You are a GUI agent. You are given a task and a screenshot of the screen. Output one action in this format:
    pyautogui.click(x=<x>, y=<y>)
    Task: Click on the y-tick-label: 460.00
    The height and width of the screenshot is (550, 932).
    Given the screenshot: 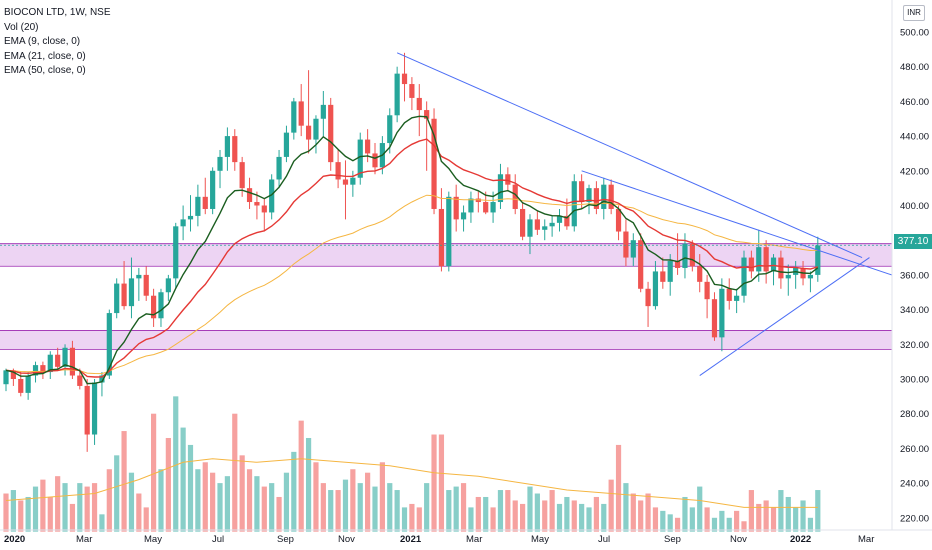 What is the action you would take?
    pyautogui.click(x=914, y=102)
    